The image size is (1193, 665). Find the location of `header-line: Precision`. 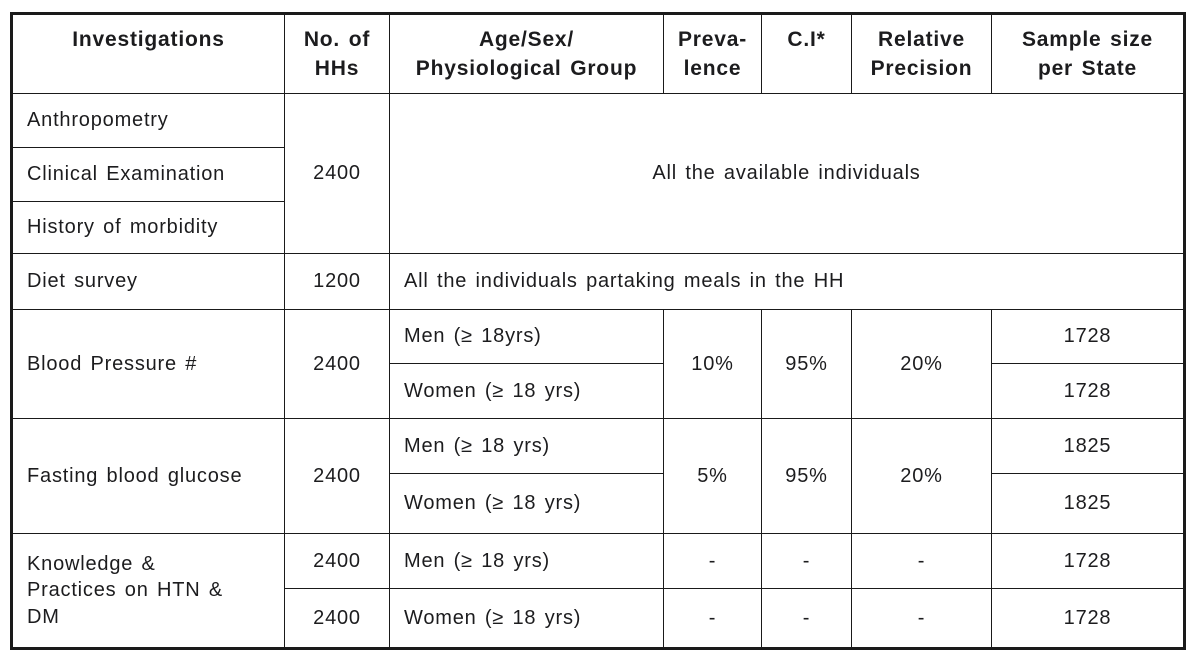

header-line: Precision is located at coordinates (921, 68).